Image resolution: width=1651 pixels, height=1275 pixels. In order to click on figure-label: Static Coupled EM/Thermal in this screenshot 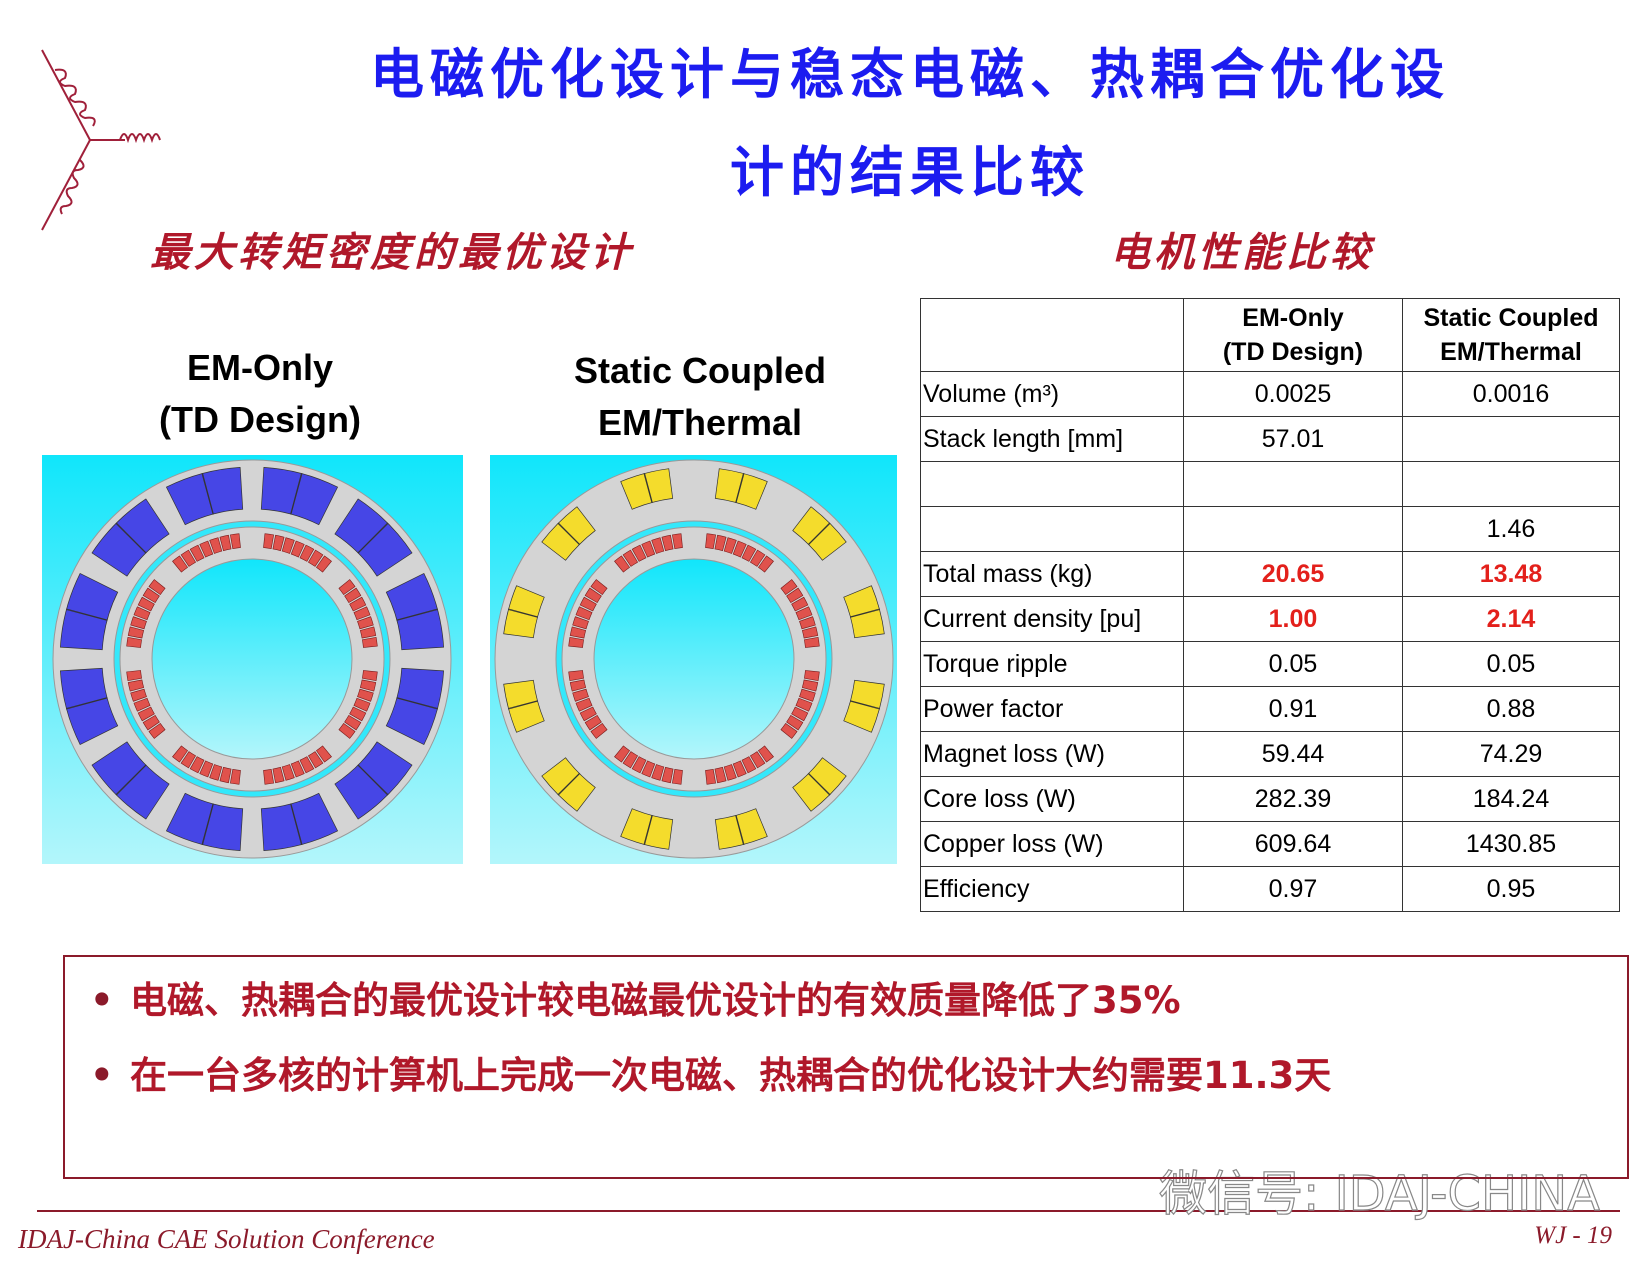, I will do `click(700, 397)`.